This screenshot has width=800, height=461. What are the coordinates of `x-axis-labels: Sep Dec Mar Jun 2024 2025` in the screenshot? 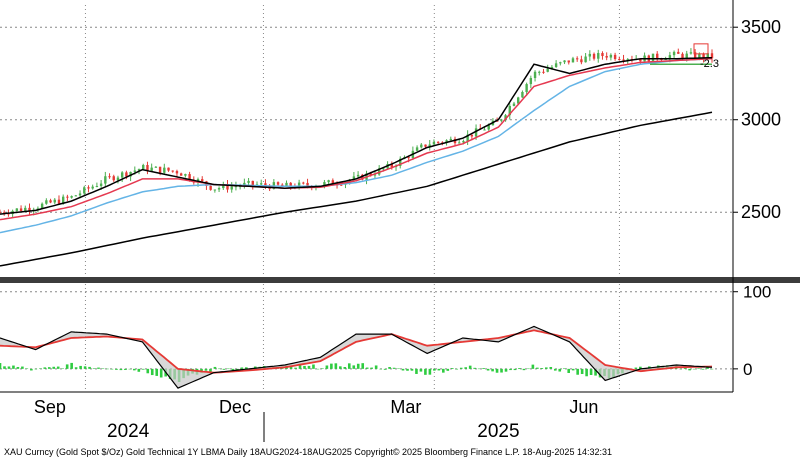 It's located at (316, 419).